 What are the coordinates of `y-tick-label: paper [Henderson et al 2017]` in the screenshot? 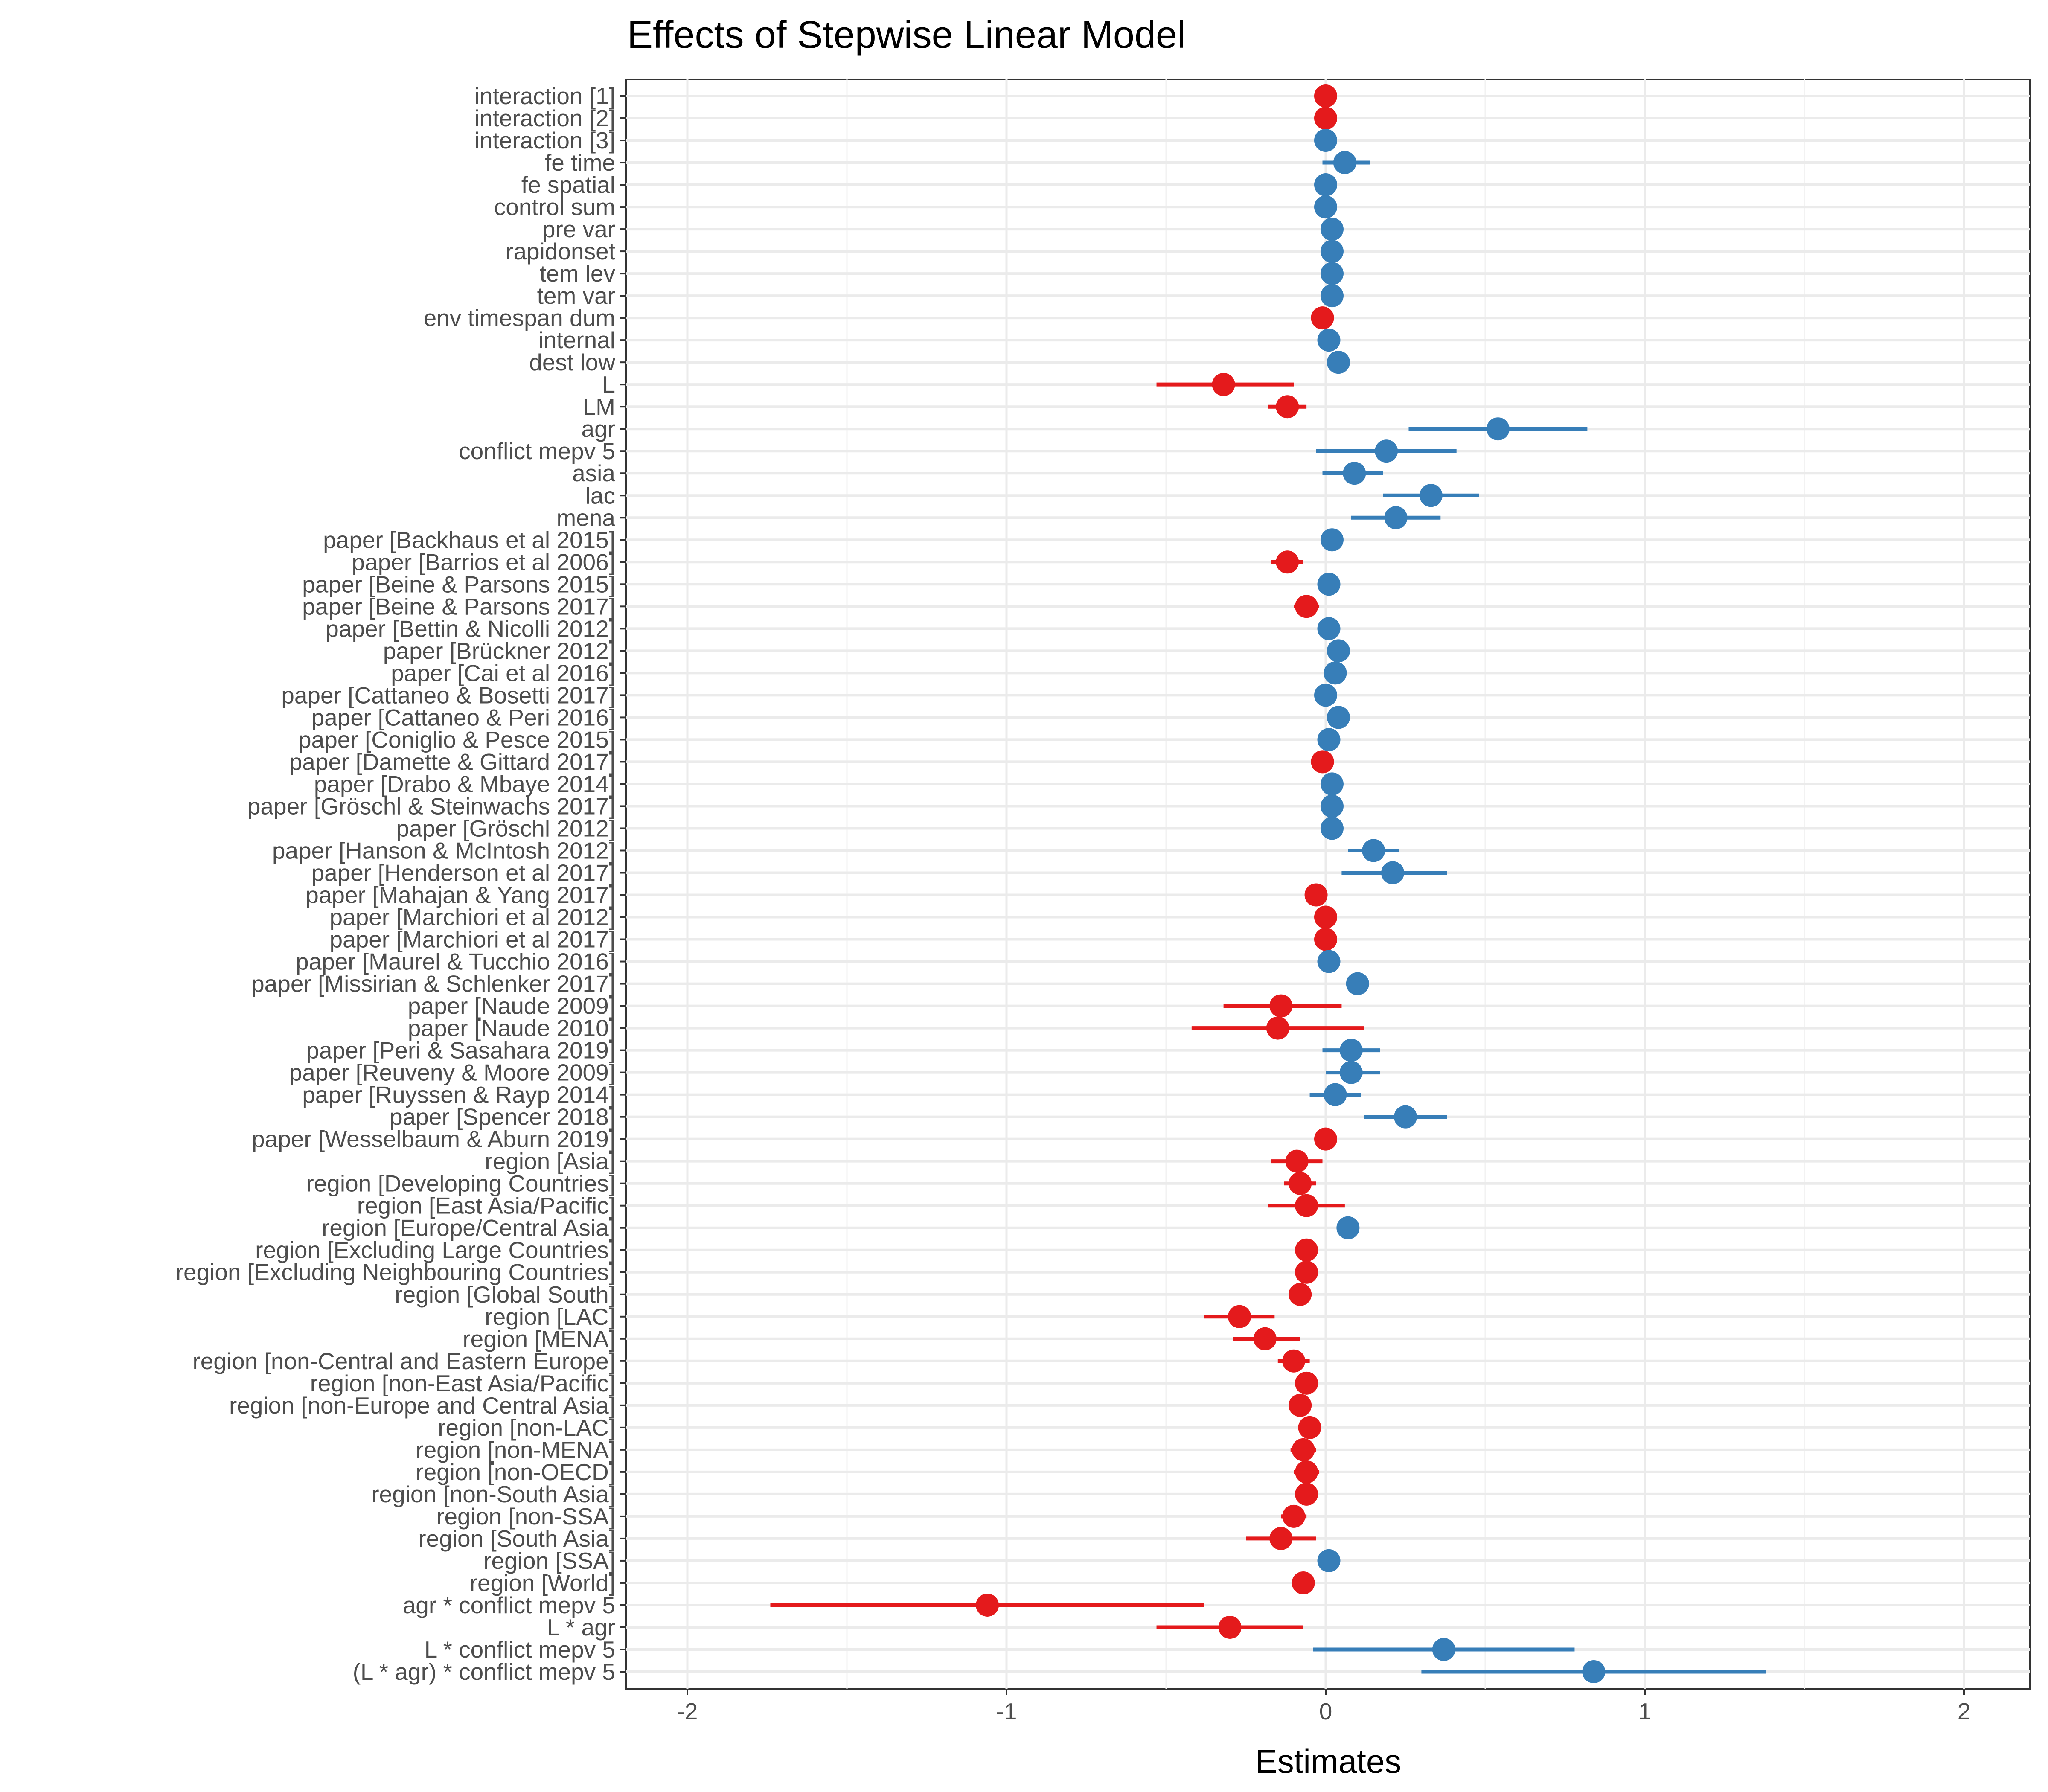 It's located at (463, 872).